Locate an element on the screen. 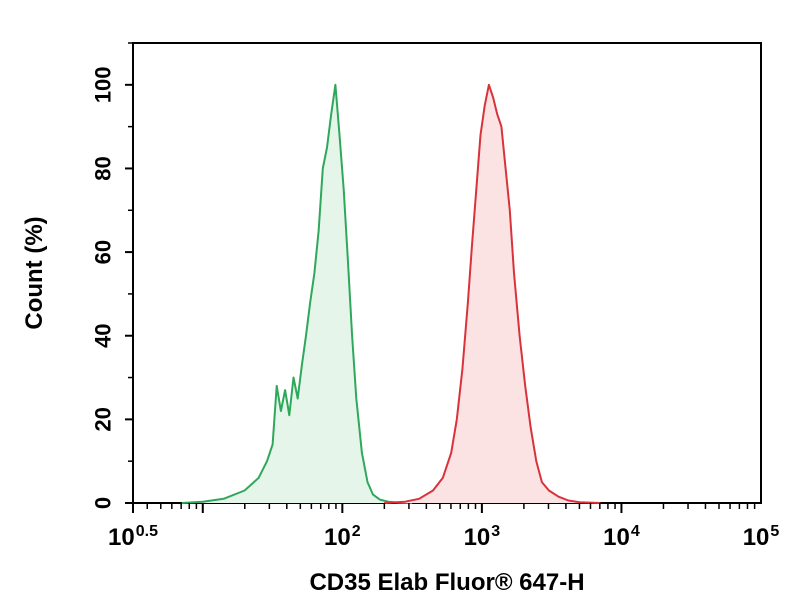  x-tick-label: 10² is located at coordinates (342, 537).